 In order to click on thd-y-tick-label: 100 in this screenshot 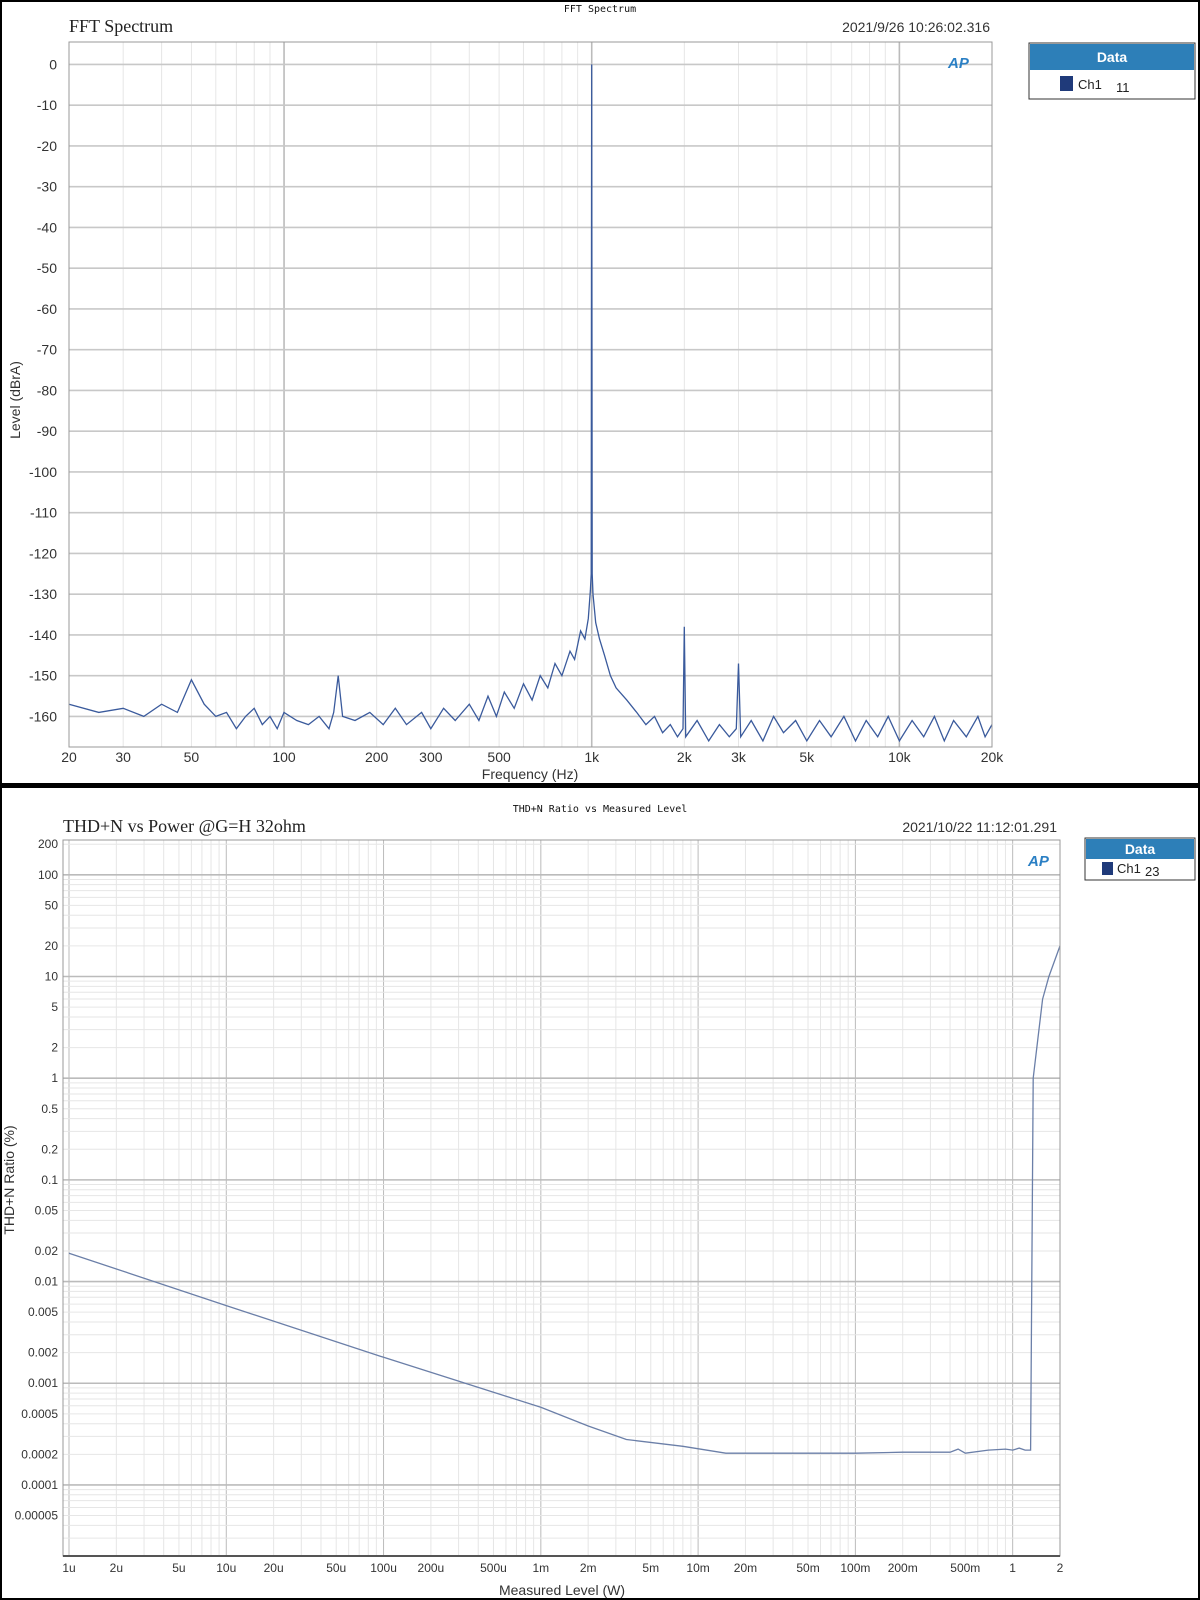, I will do `click(48, 875)`.